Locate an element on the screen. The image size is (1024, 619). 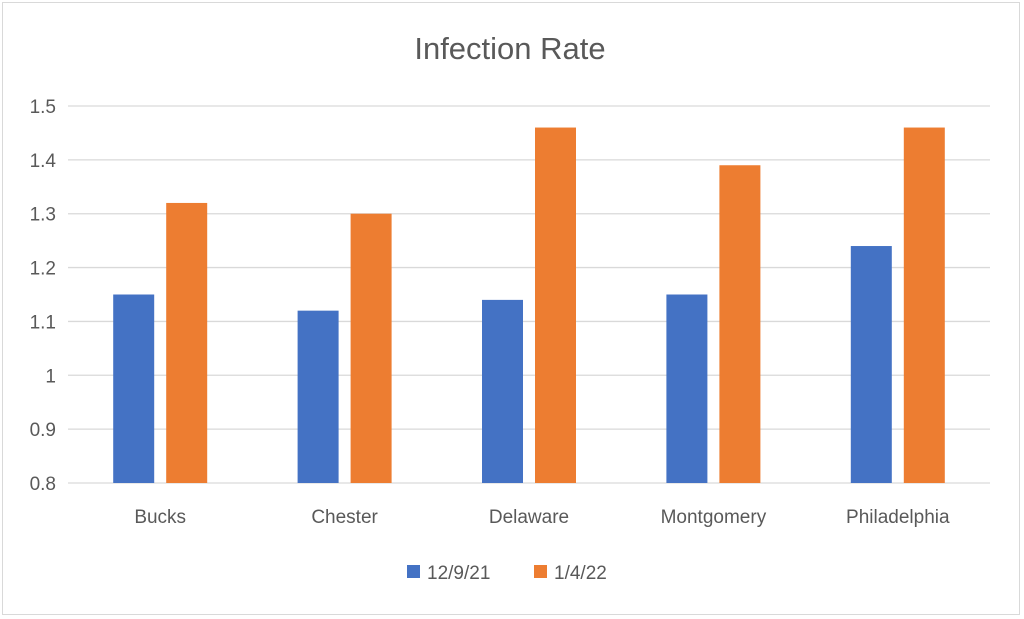
y-tick-label: 1.5 is located at coordinates (43, 107).